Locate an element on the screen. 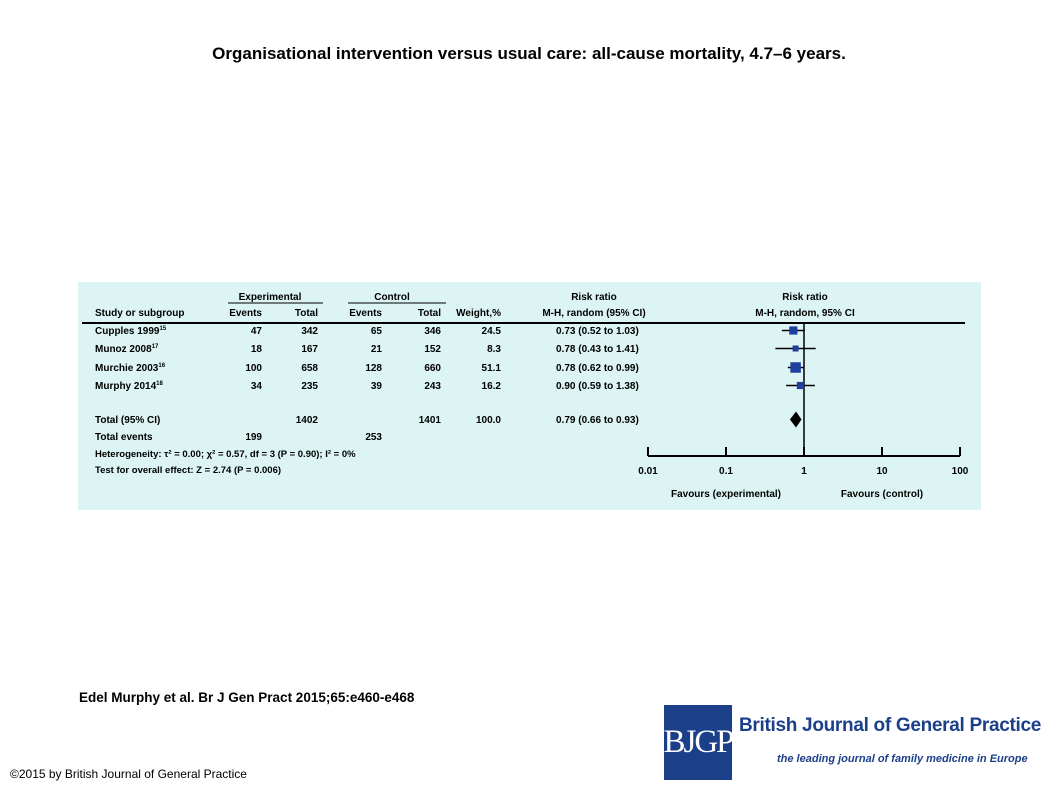 The image size is (1058, 793). header-ctl-total: Total is located at coordinates (429, 313).